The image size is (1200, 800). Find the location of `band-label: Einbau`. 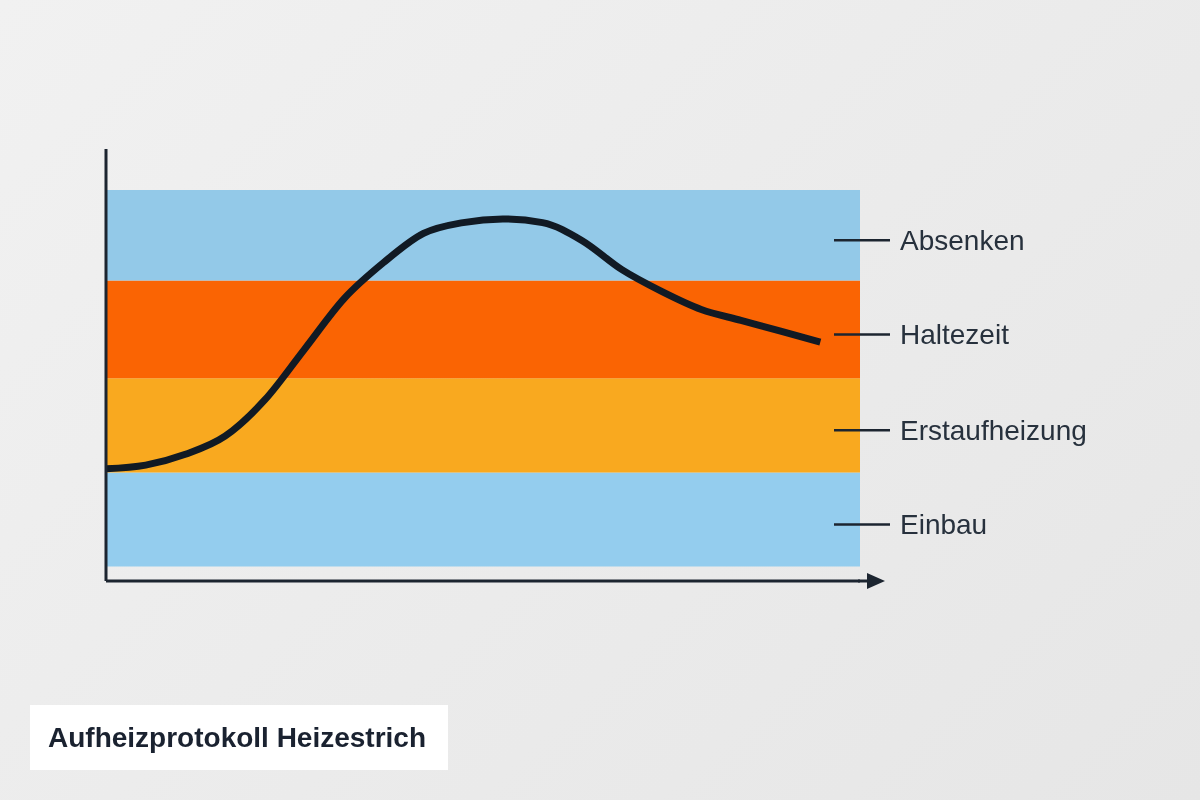

band-label: Einbau is located at coordinates (944, 524).